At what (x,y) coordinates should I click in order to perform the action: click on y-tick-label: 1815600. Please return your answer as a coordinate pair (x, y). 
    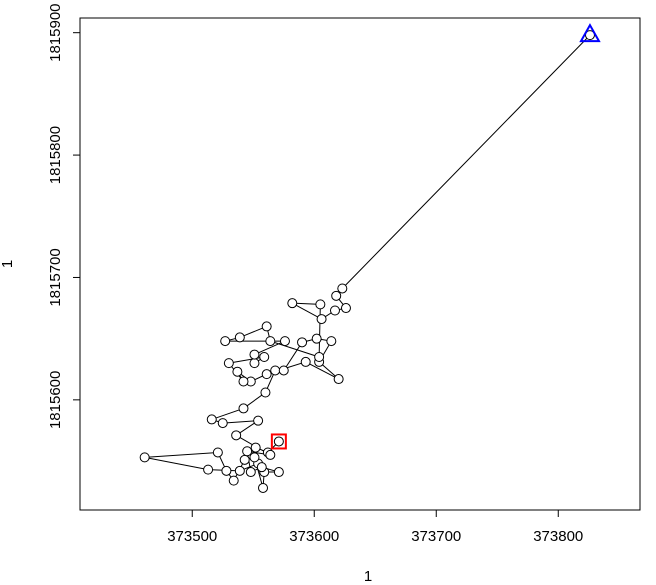
    Looking at the image, I should click on (55, 400).